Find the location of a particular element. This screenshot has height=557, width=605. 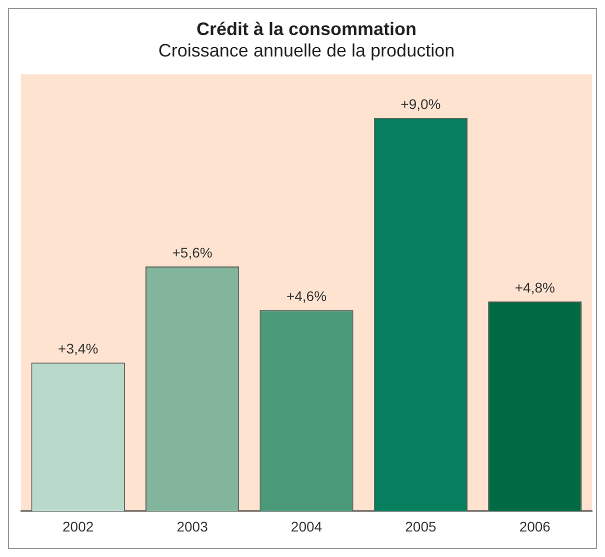

data-label: +4,6% is located at coordinates (306, 296).